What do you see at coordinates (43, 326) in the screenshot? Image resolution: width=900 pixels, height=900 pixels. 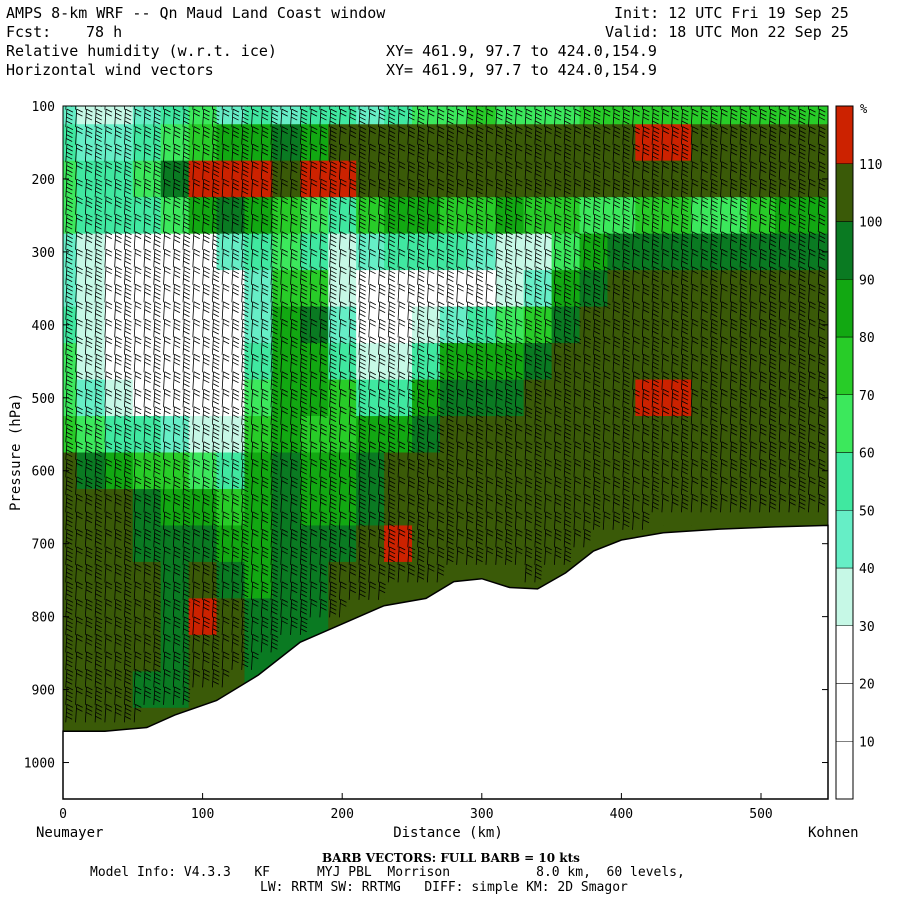 I see `y-tick-label: 400` at bounding box center [43, 326].